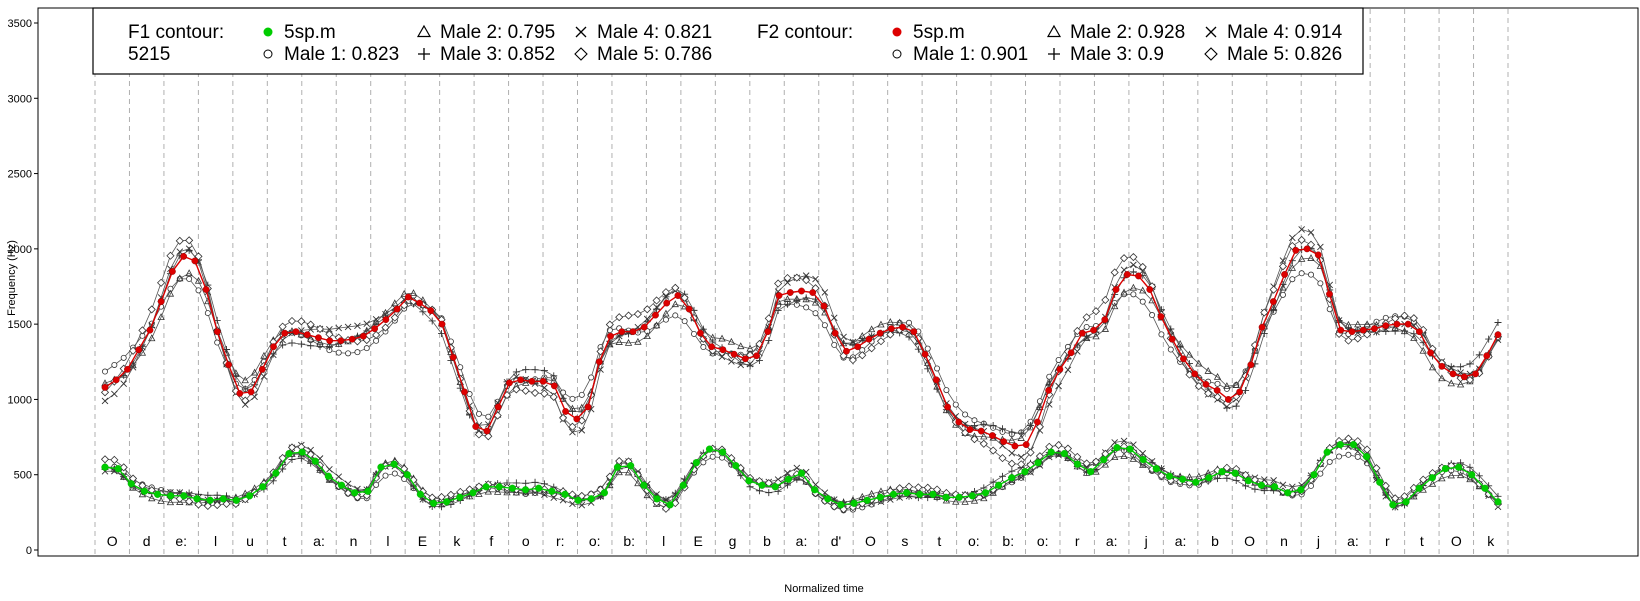 The height and width of the screenshot is (601, 1640). Describe the element at coordinates (147, 541) in the screenshot. I see `segment-label: d` at that location.